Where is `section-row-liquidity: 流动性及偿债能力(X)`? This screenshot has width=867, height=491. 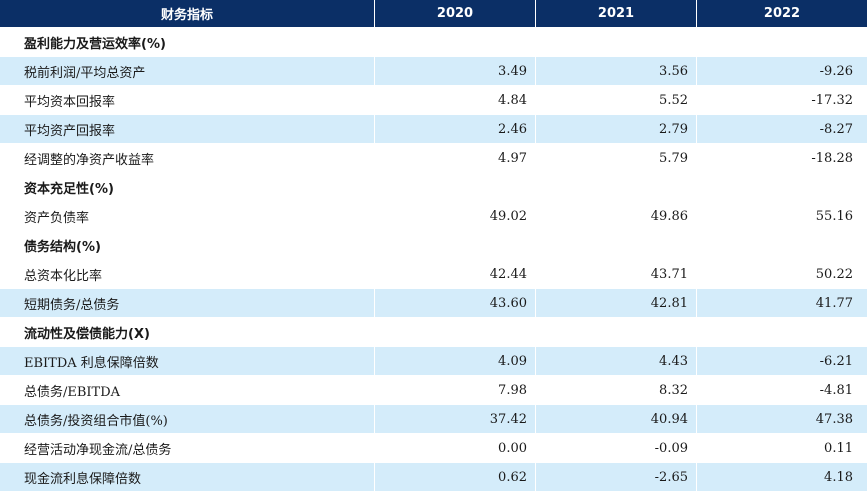
section-row-liquidity: 流动性及偿债能力(X) is located at coordinates (433, 331).